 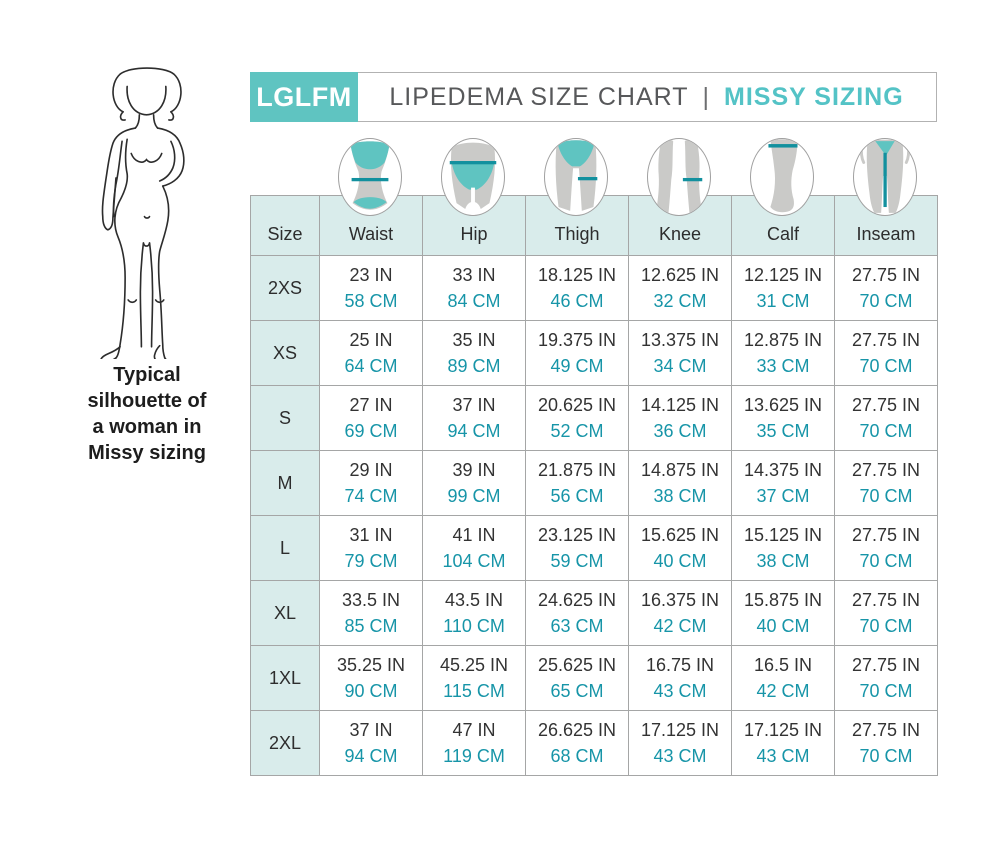 I want to click on inches-value: 13.375 IN, so click(x=680, y=339).